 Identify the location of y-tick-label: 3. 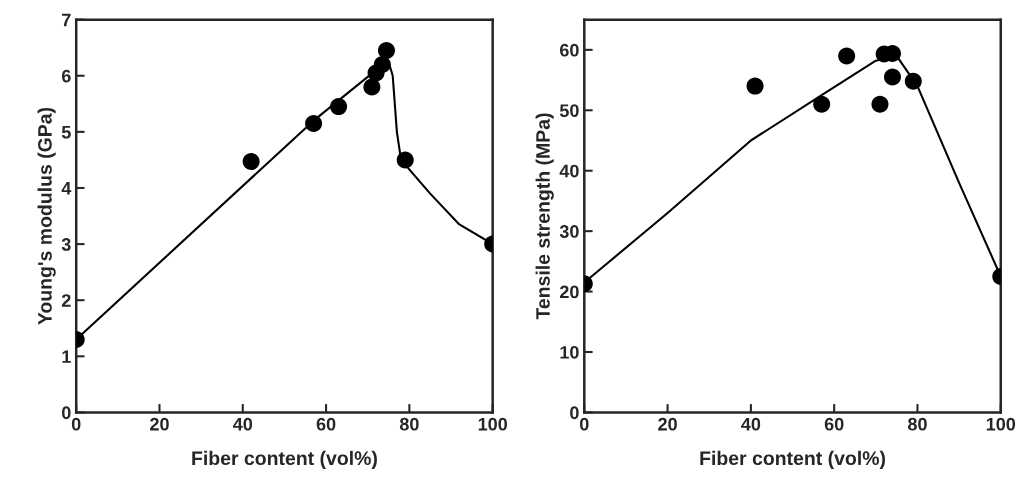
(66, 244).